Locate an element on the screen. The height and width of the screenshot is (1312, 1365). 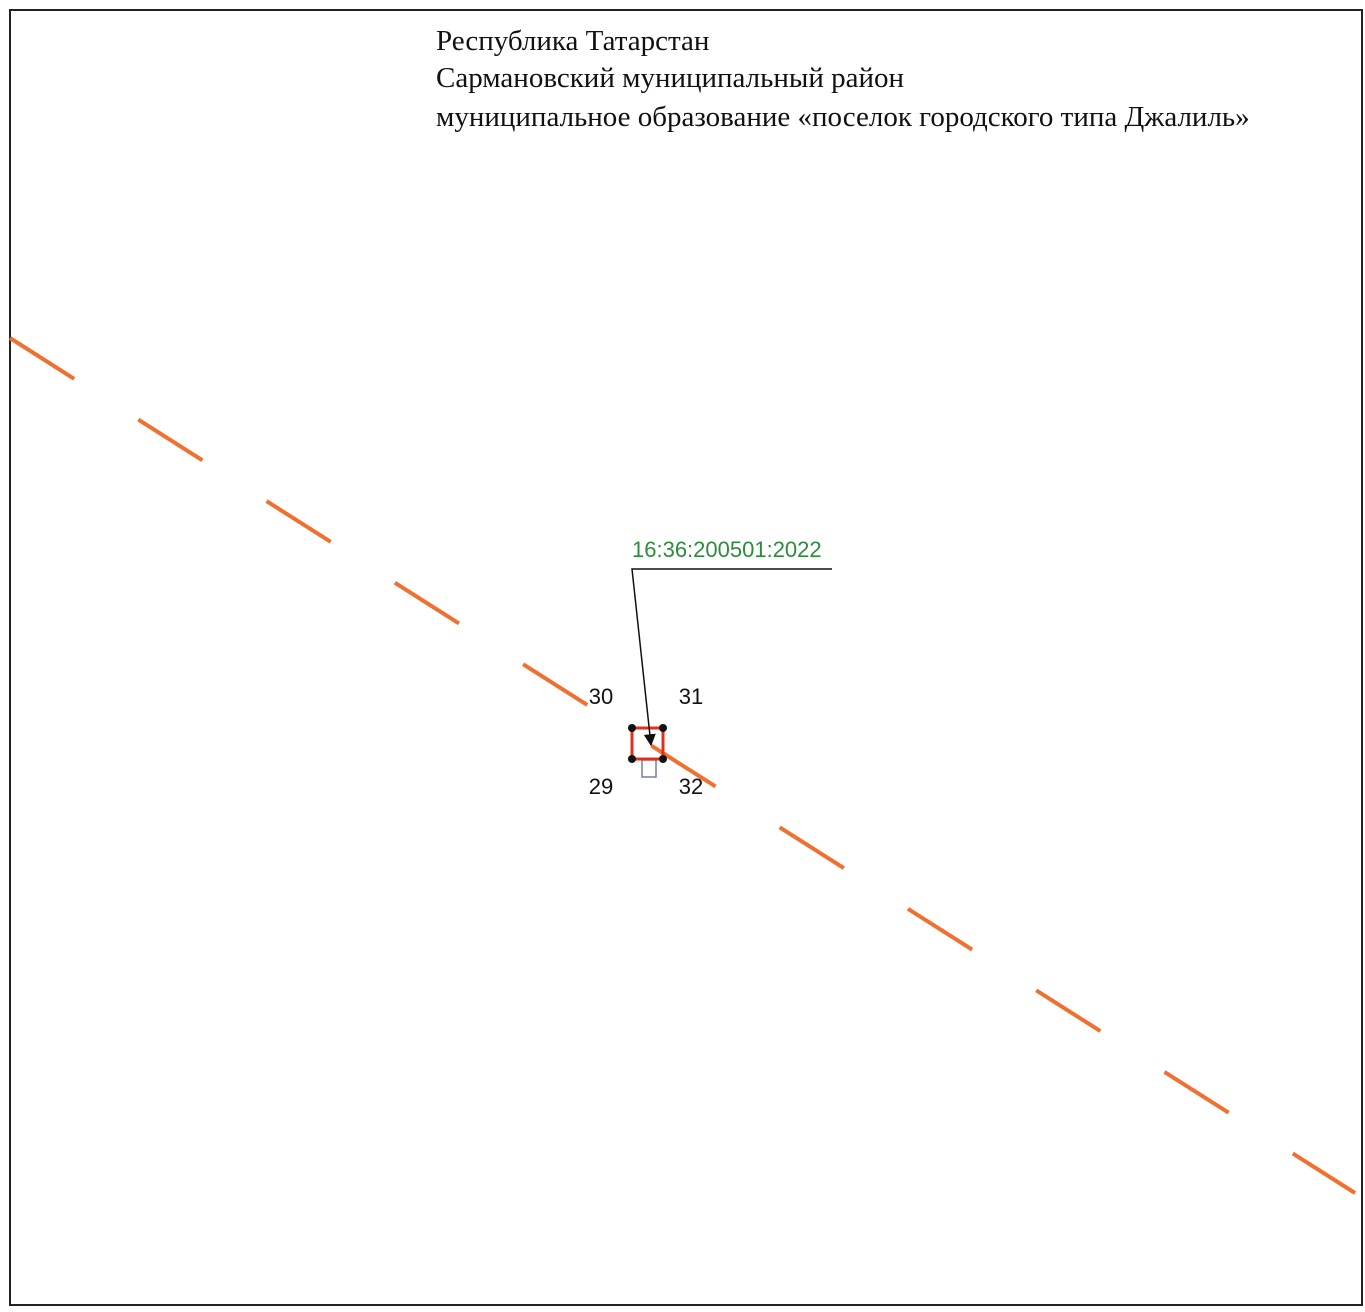
point-label: 31 is located at coordinates (691, 696).